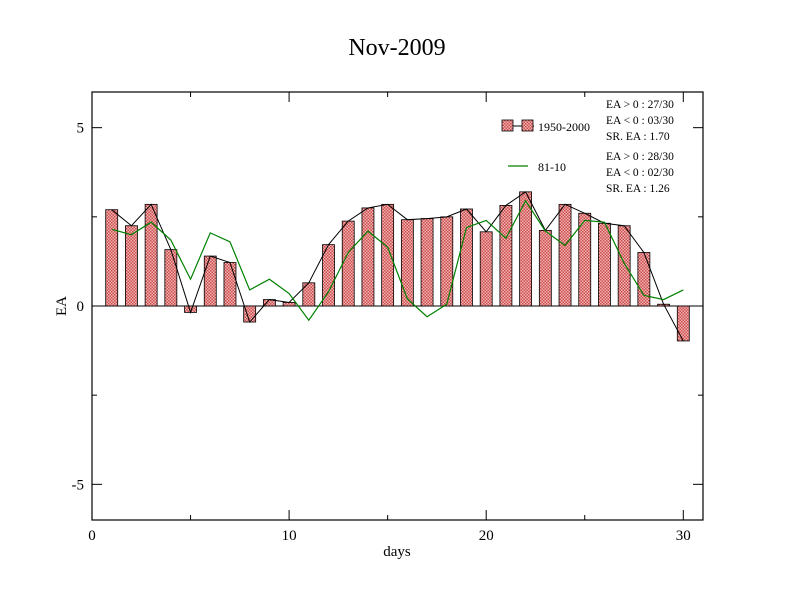  What do you see at coordinates (640, 157) in the screenshot?
I see `stats-text: EA > 0 : 28/30` at bounding box center [640, 157].